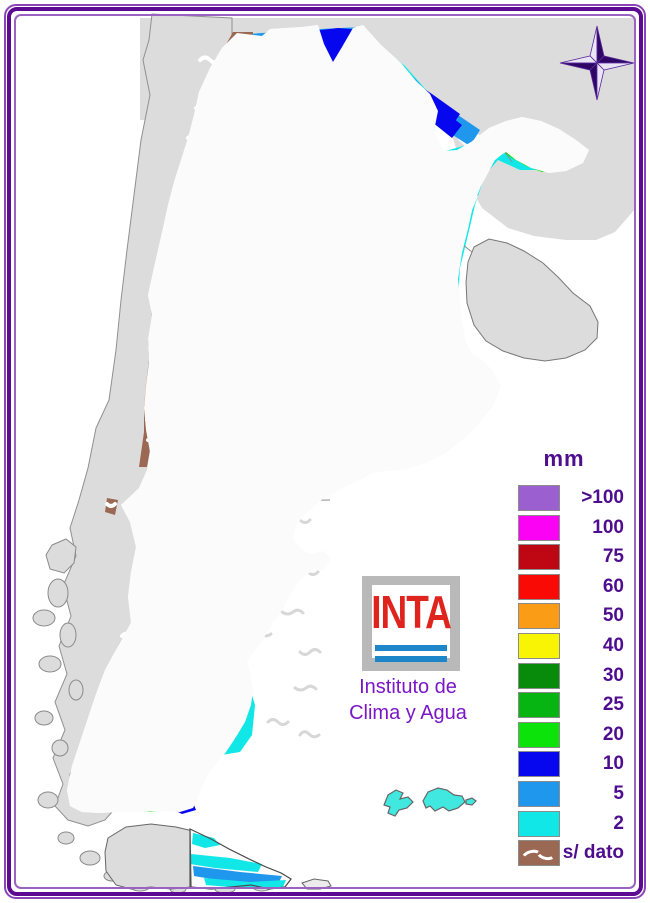 The height and width of the screenshot is (903, 650). I want to click on chilean-islands, so click(152, 716).